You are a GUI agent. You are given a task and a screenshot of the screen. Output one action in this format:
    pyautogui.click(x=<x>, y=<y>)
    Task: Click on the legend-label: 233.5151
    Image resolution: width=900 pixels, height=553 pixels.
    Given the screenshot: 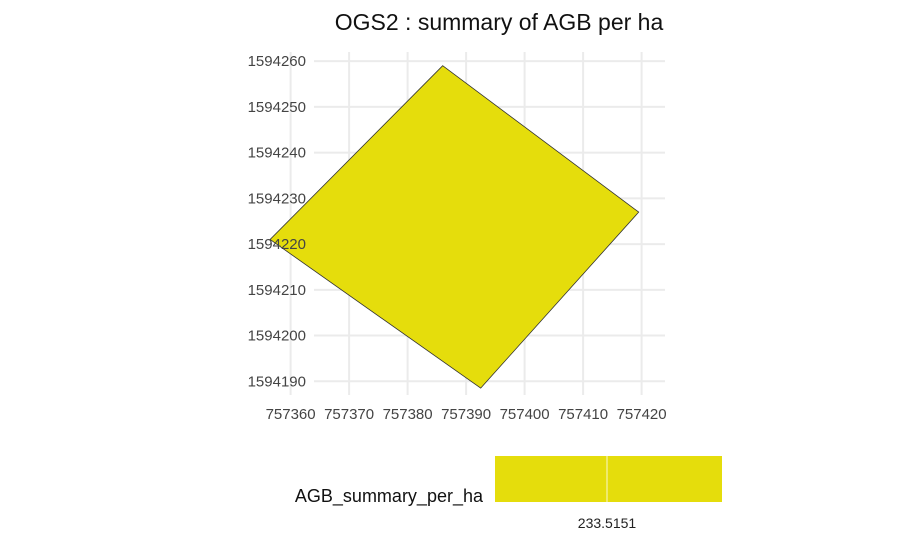 What is the action you would take?
    pyautogui.click(x=607, y=523)
    